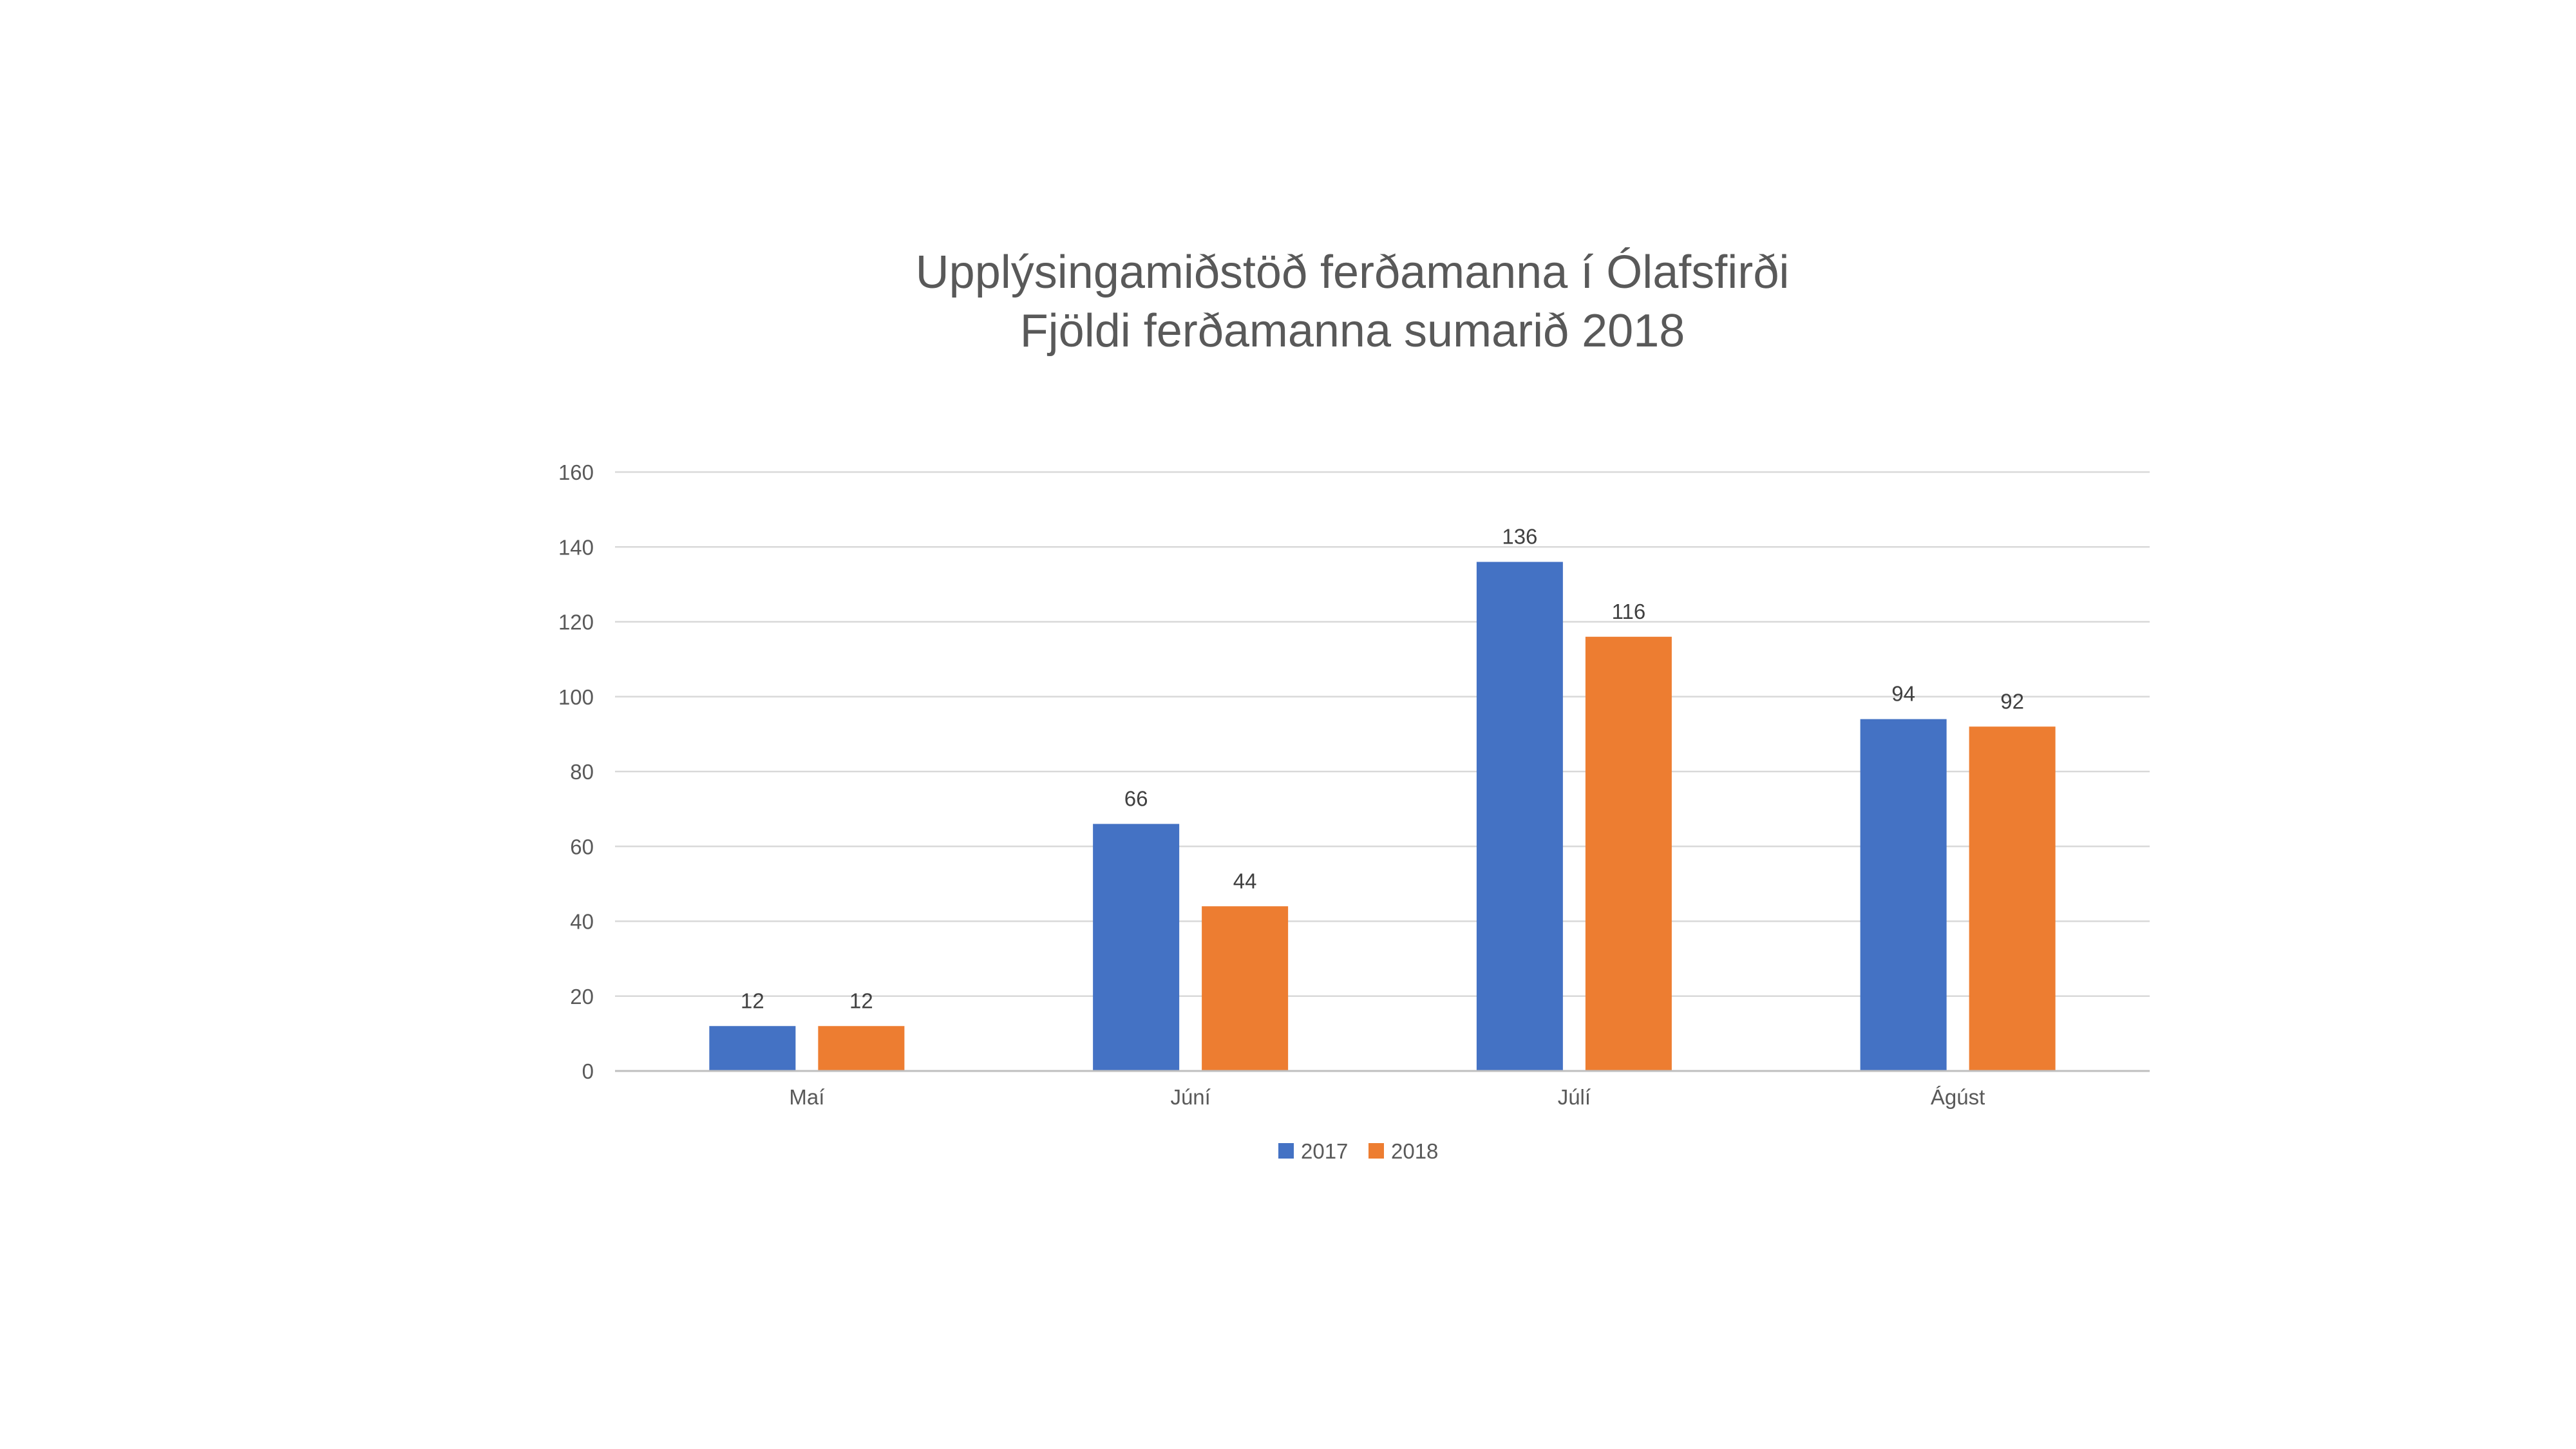  Describe the element at coordinates (1190, 1097) in the screenshot. I see `x-tick-label: Júní` at that location.